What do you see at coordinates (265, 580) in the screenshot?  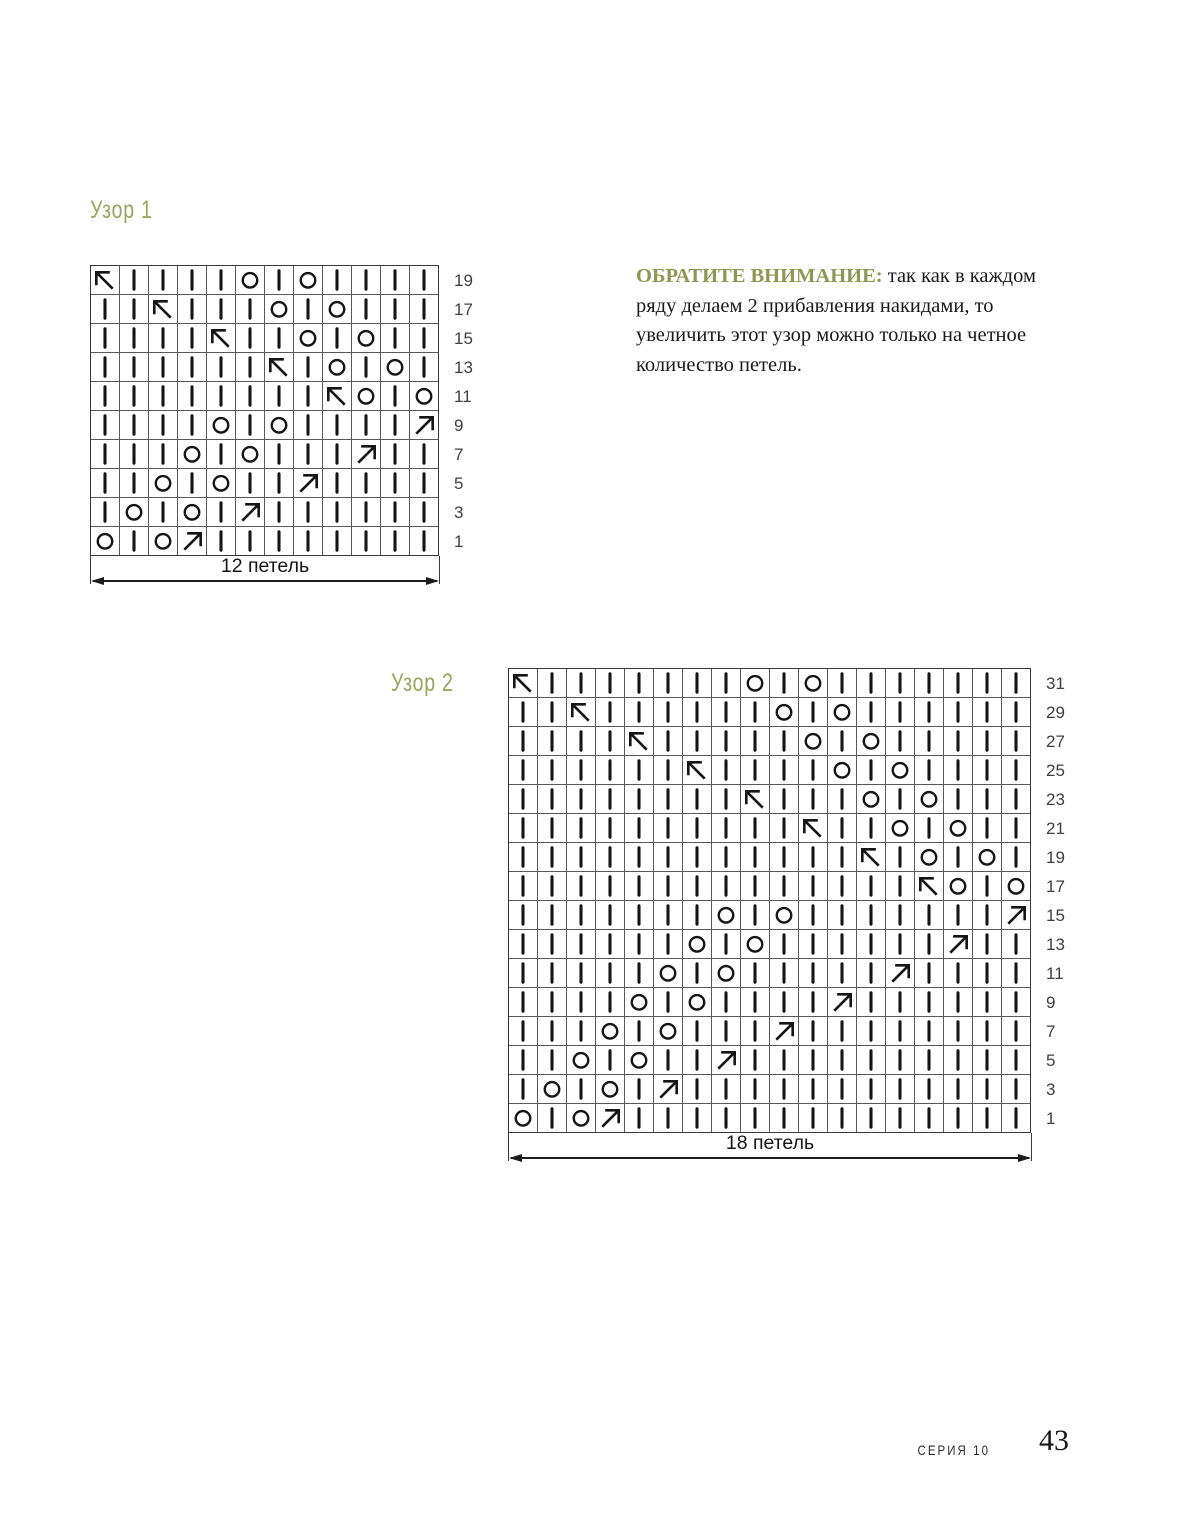 I see `width-arrow` at bounding box center [265, 580].